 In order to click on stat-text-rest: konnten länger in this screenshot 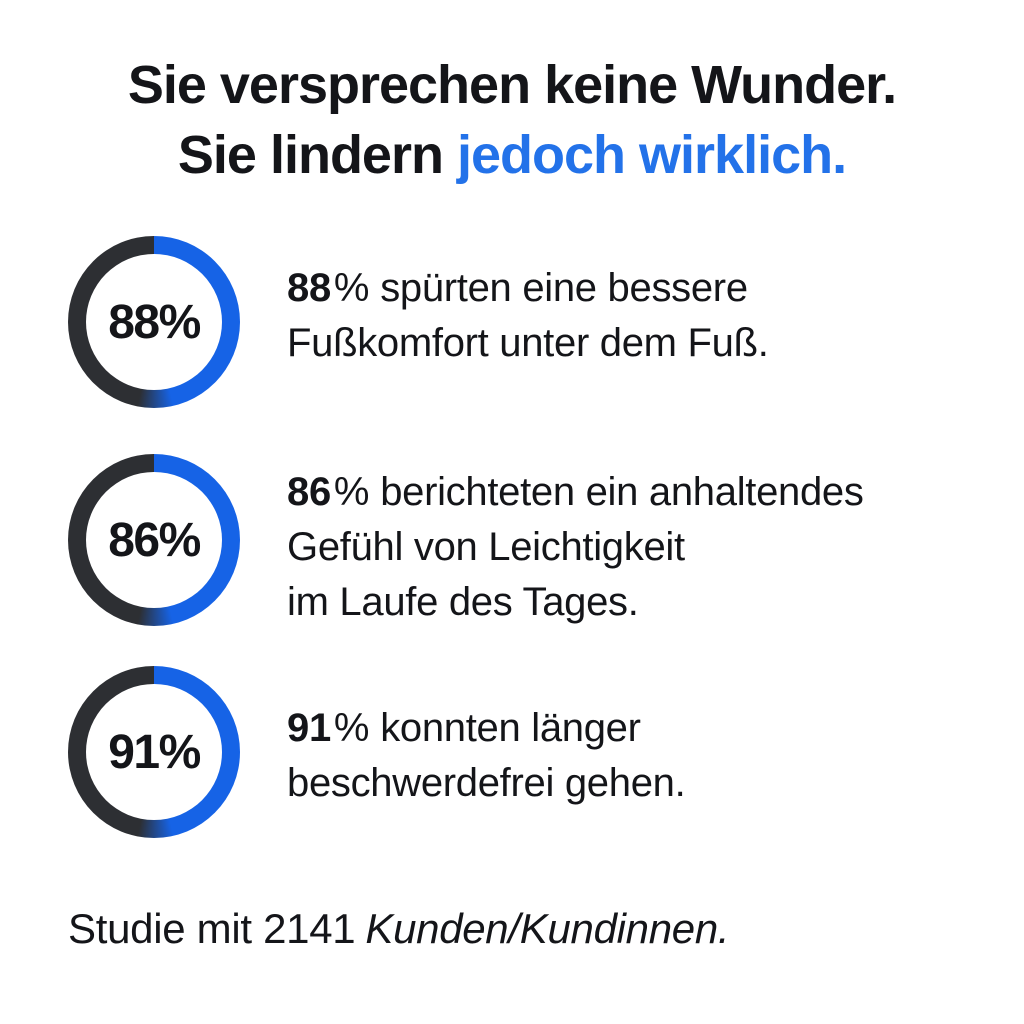, I will do `click(510, 728)`.